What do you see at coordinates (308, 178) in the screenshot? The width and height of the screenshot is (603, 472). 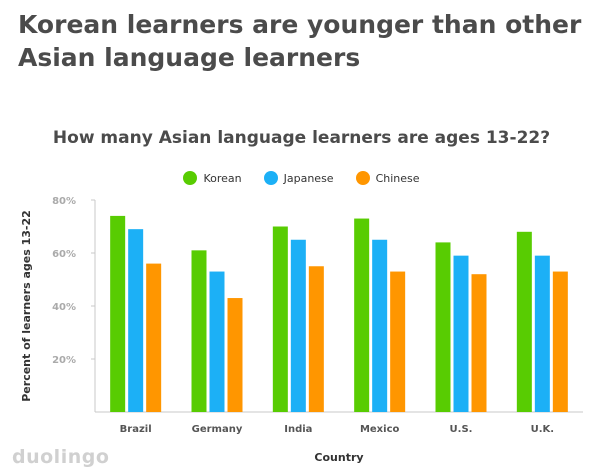 I see `legend-label-japanese: Japanese` at bounding box center [308, 178].